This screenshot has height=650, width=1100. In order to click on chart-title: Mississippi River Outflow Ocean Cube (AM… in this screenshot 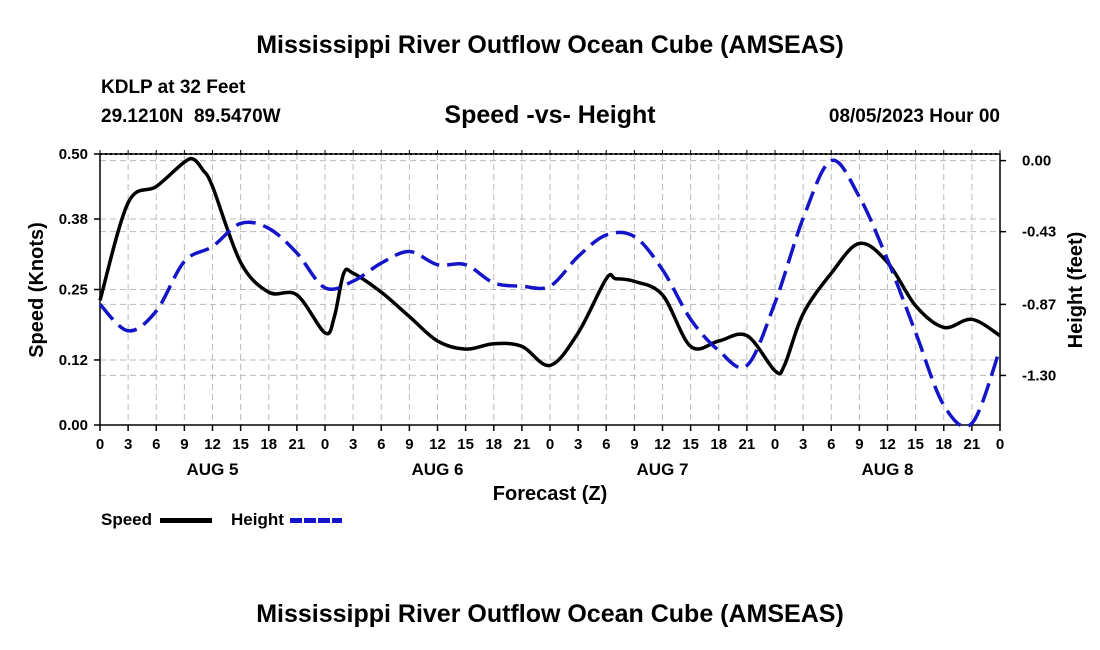, I will do `click(550, 45)`.